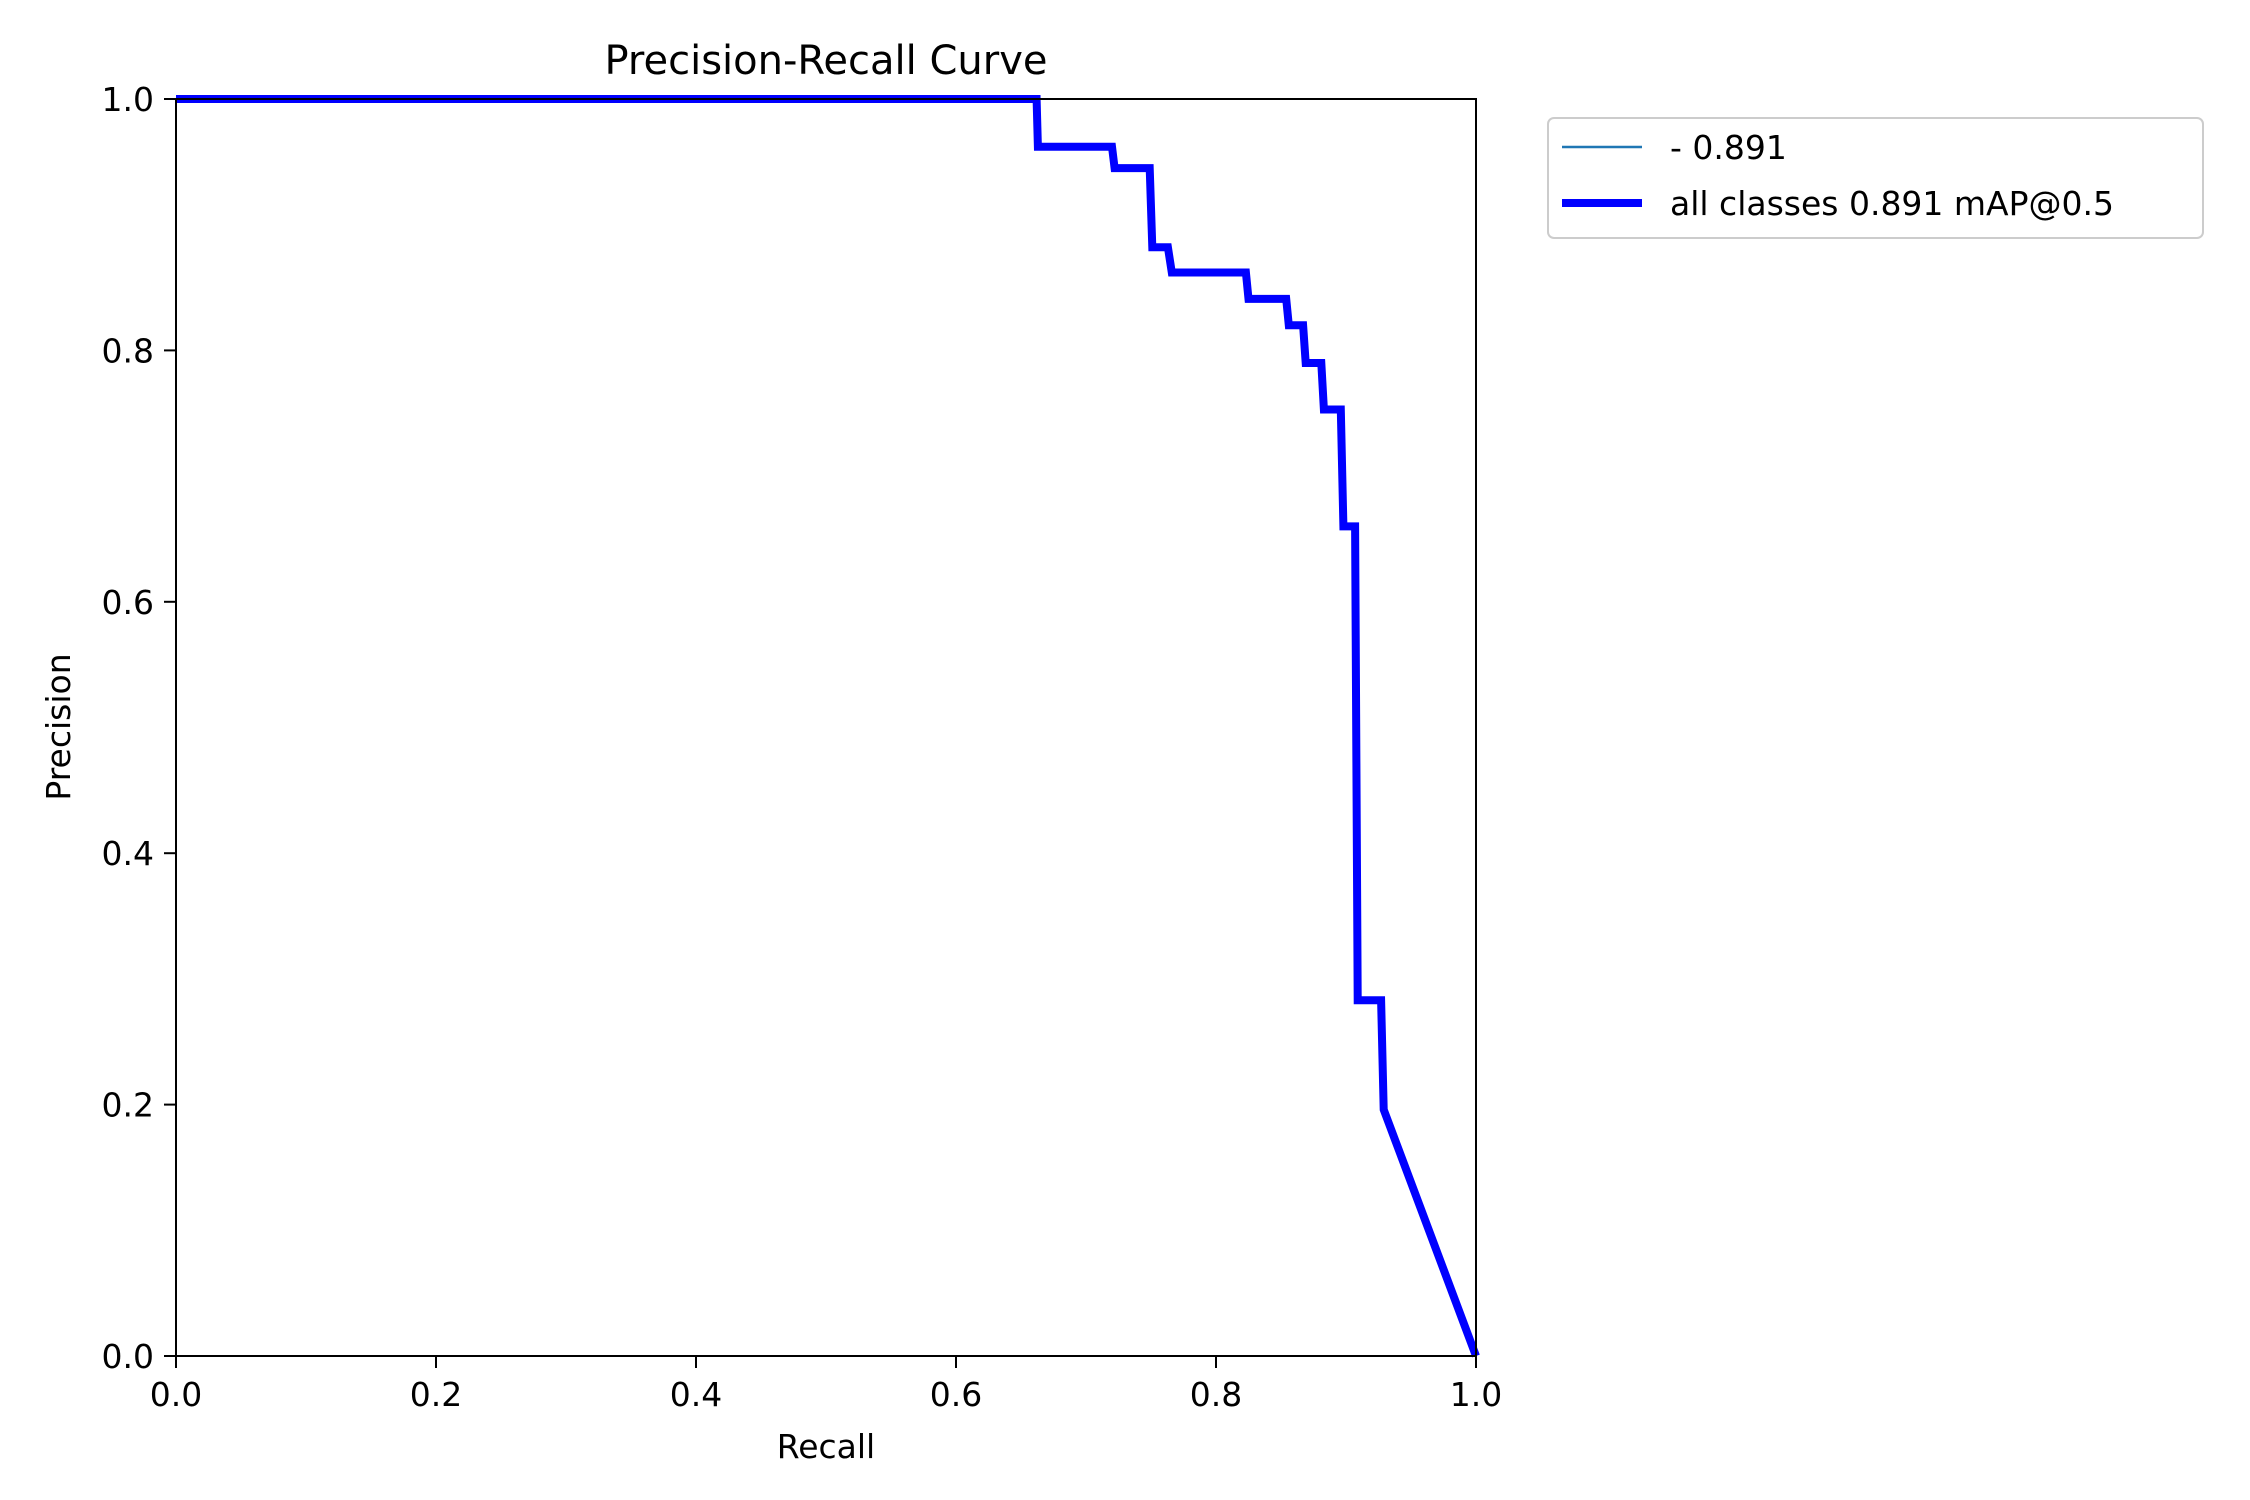  I want to click on chart-title: Precision-Recall Curve, so click(826, 61).